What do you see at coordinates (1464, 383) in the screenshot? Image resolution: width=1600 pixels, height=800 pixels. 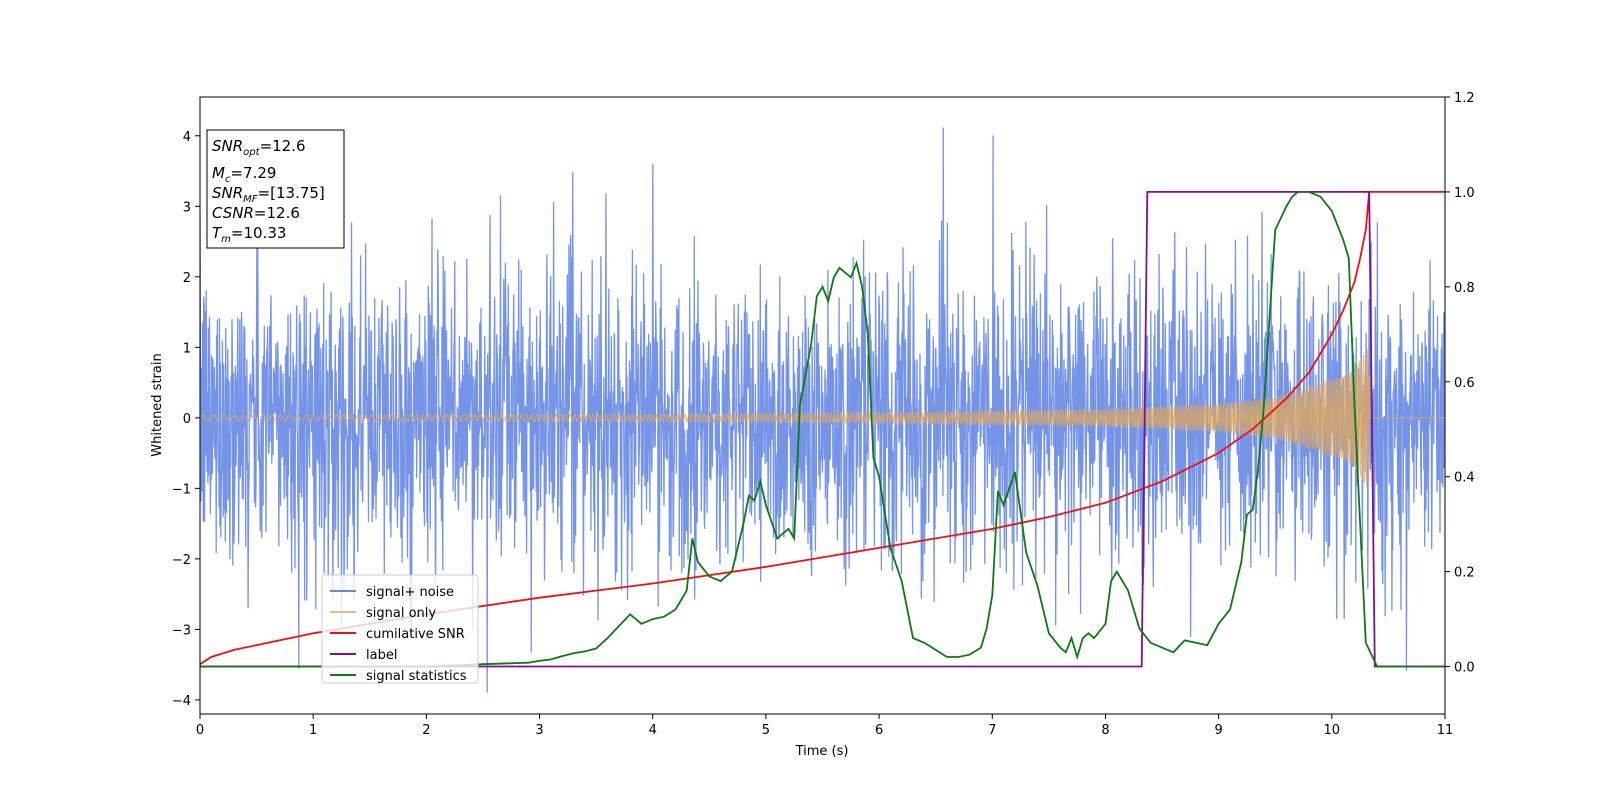 I see `y-right-tick-label: 0.6` at bounding box center [1464, 383].